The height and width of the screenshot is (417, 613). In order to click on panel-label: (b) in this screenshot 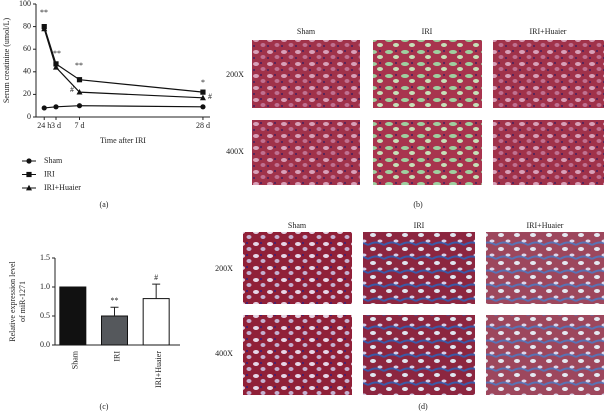, I will do `click(418, 204)`.